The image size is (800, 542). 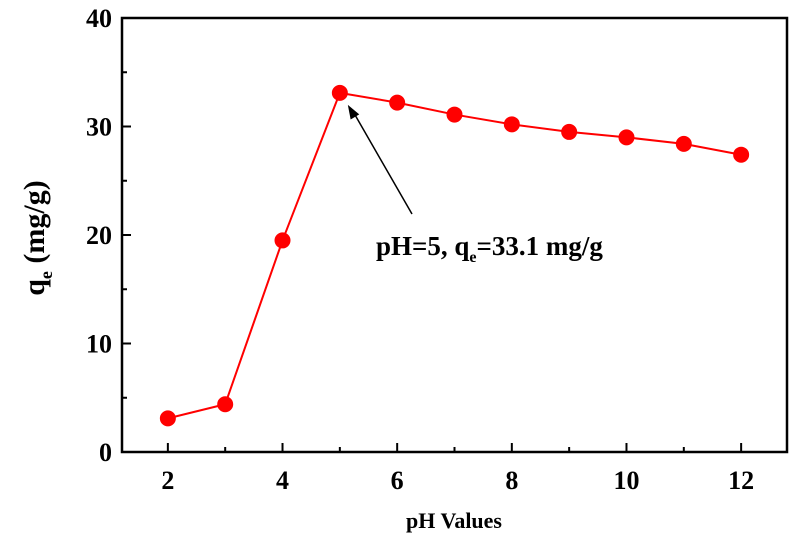 What do you see at coordinates (167, 480) in the screenshot?
I see `x-tick-label: 2` at bounding box center [167, 480].